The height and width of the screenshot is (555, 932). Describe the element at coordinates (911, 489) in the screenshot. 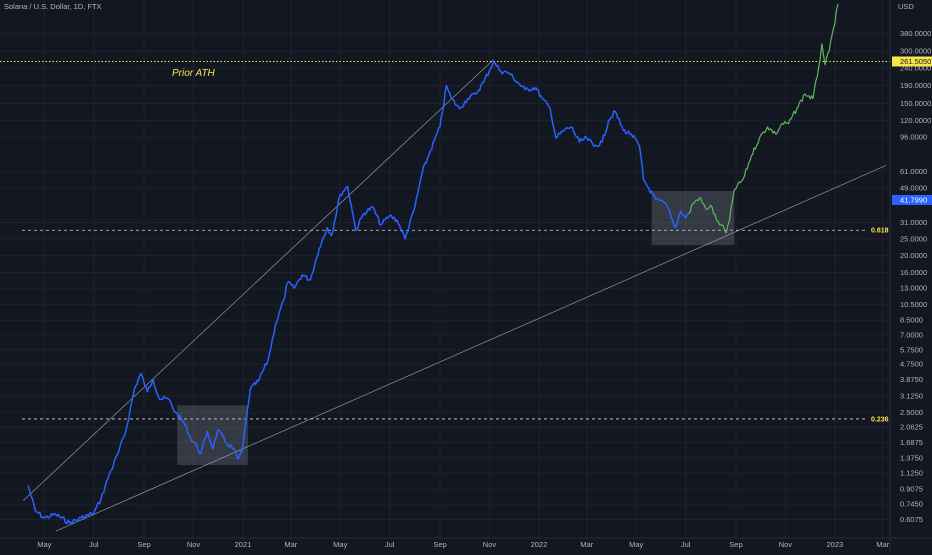

I see `y-tick-label: 0.9075` at that location.